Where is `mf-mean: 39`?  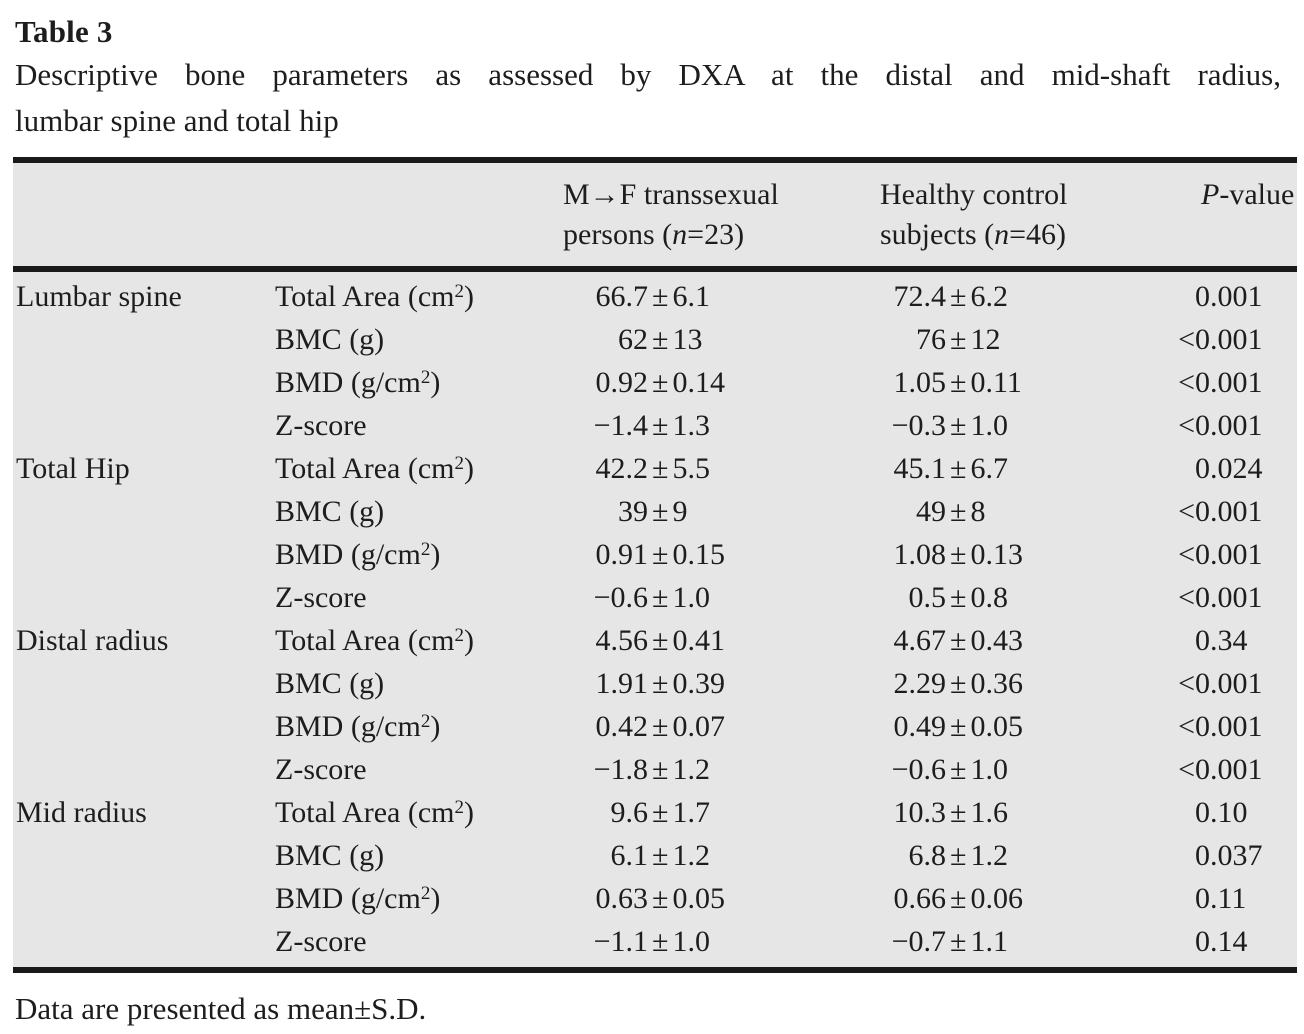
mf-mean: 39 is located at coordinates (633, 511).